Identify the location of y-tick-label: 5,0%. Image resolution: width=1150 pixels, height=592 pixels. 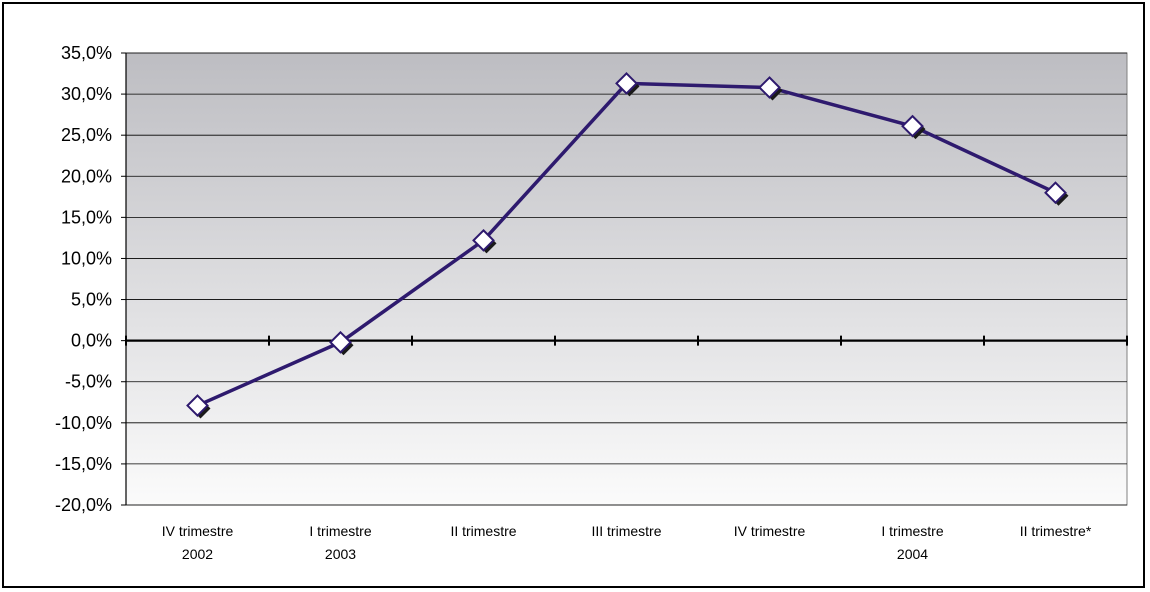
(91, 300).